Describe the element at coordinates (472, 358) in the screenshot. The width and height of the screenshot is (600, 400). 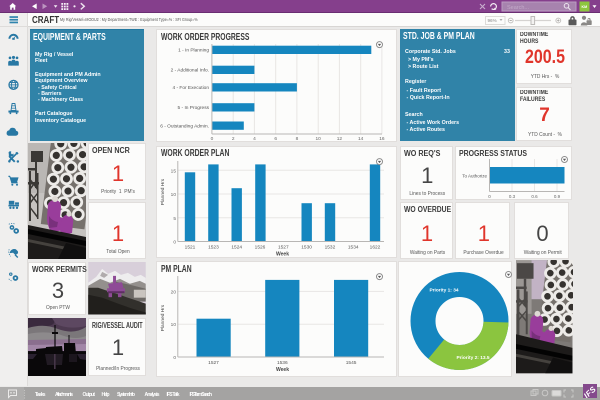
I see `svg-text: Priority 2: 13.5` at that location.